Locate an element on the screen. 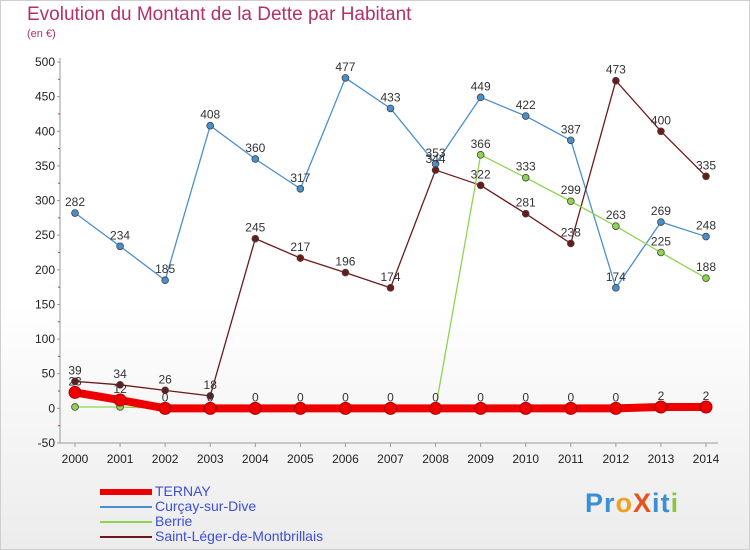 The width and height of the screenshot is (750, 550). y-tick-label: 50 is located at coordinates (49, 374).